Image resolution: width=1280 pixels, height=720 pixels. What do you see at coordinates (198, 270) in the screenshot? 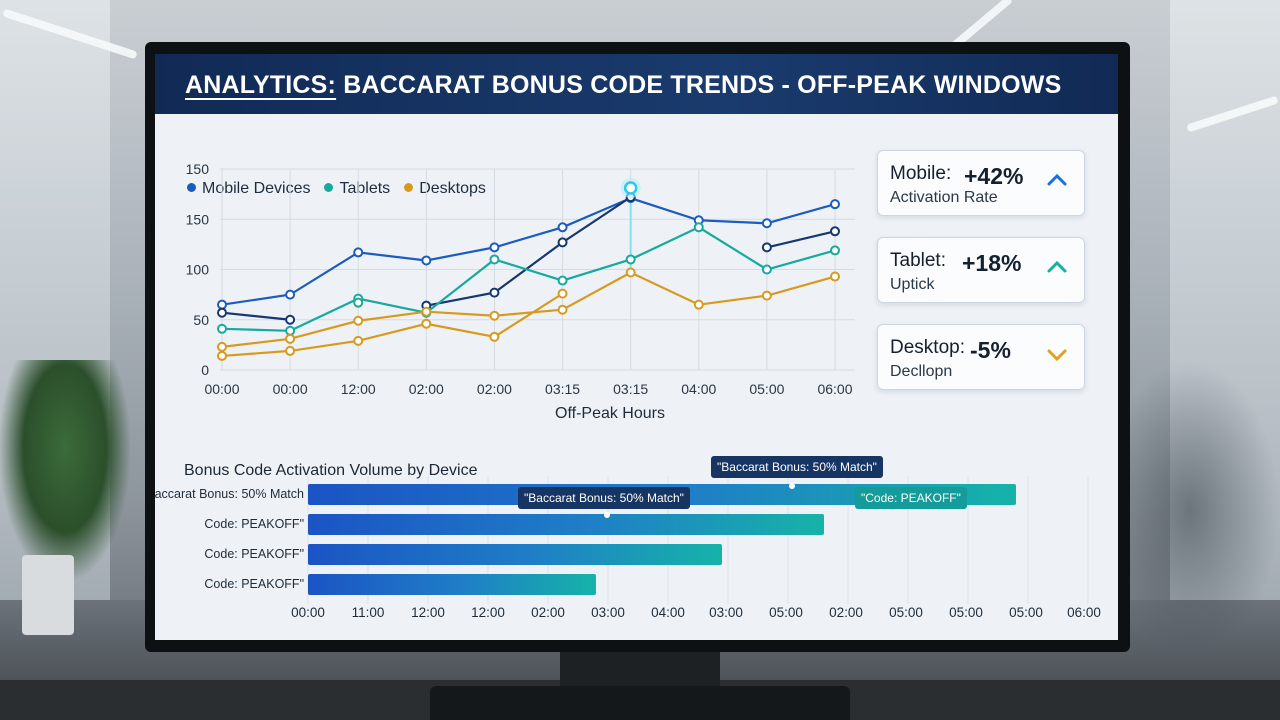
I see `y-tick-label: 100` at bounding box center [198, 270].